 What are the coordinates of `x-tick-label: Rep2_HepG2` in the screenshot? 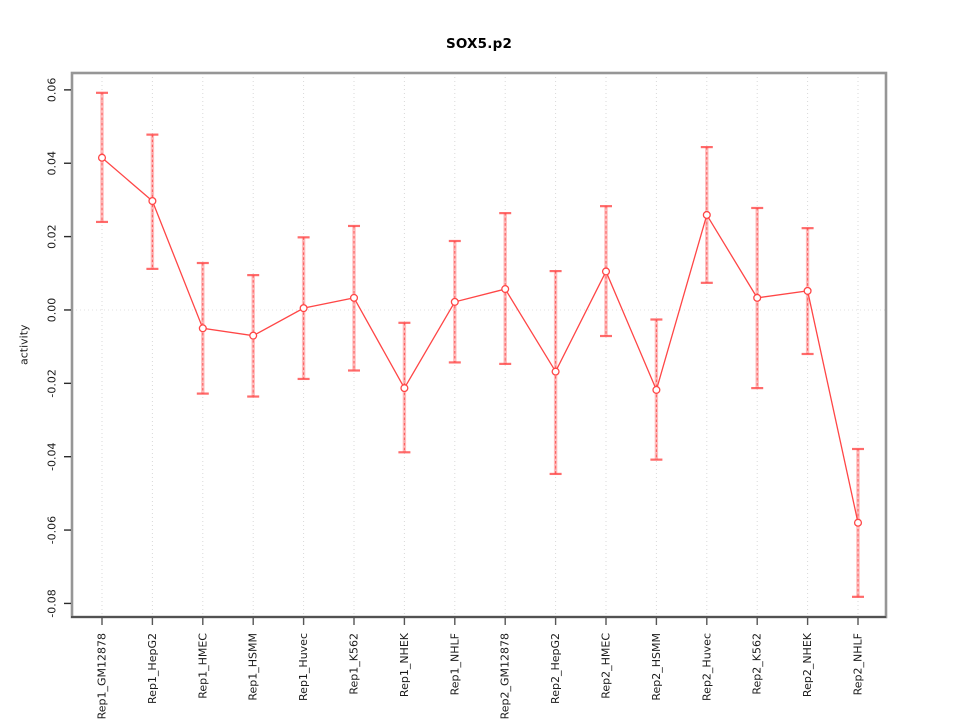 It's located at (555, 668).